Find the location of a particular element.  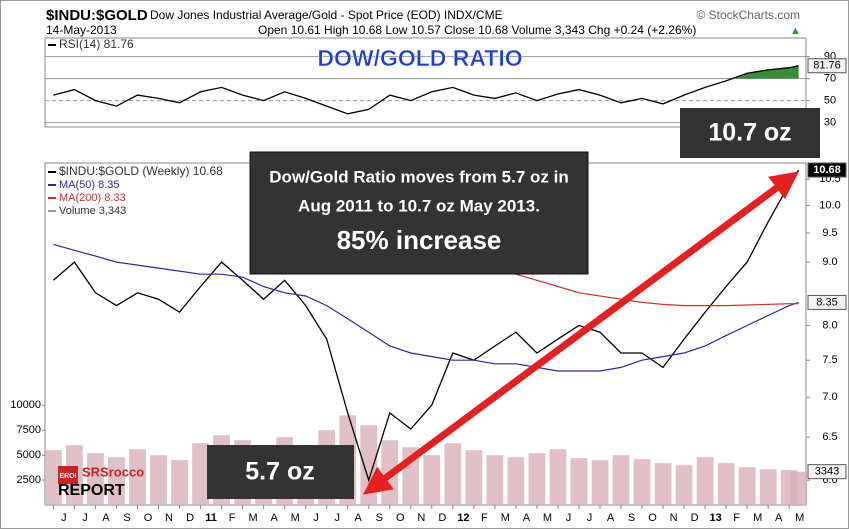

legend-entry: Volume 3,343 is located at coordinates (92, 211).